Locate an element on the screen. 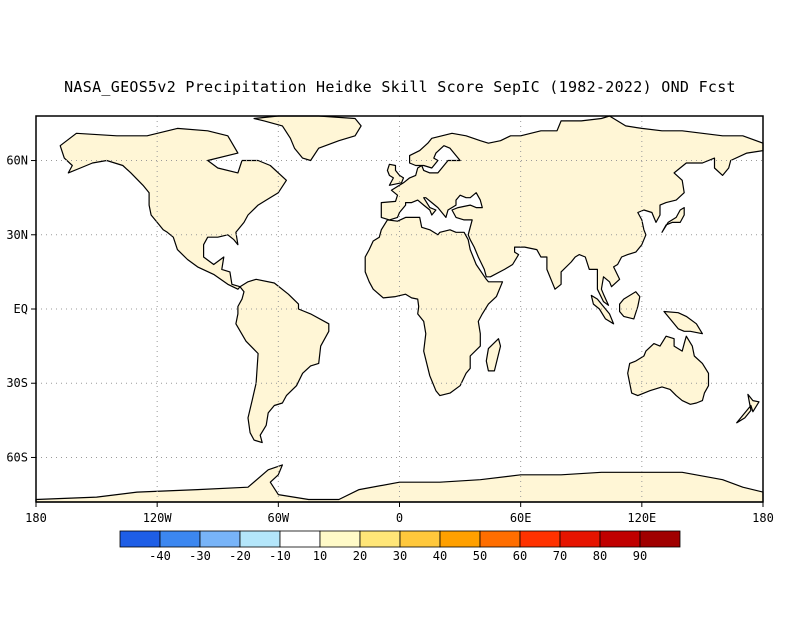 The image size is (800, 618). lat-tick-label: 30S is located at coordinates (17, 383).